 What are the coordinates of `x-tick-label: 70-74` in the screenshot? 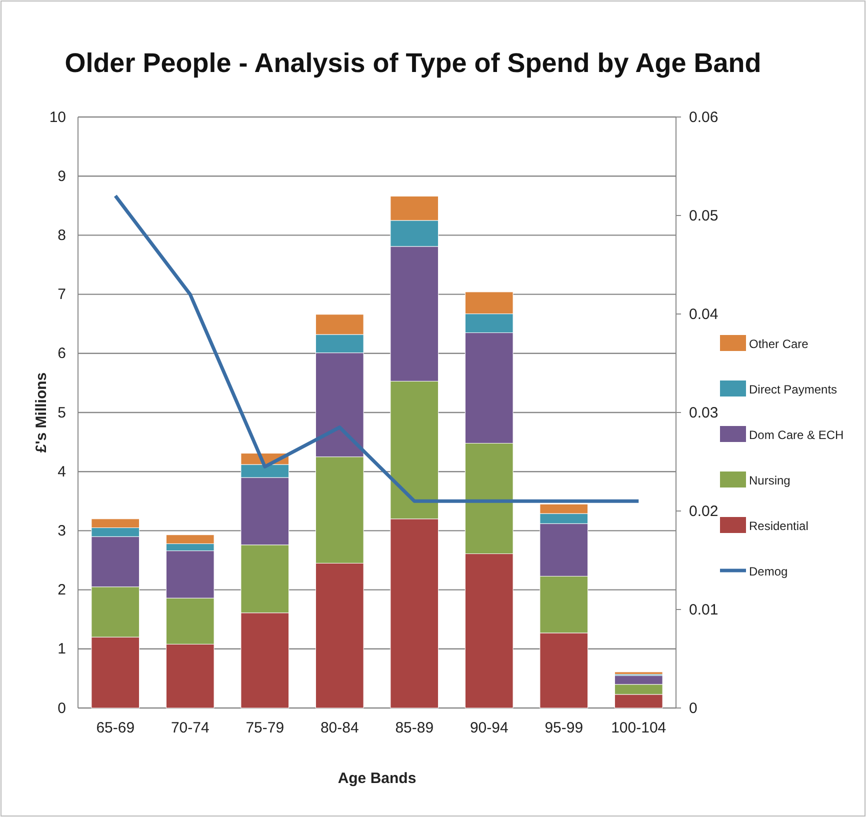 It's located at (190, 728).